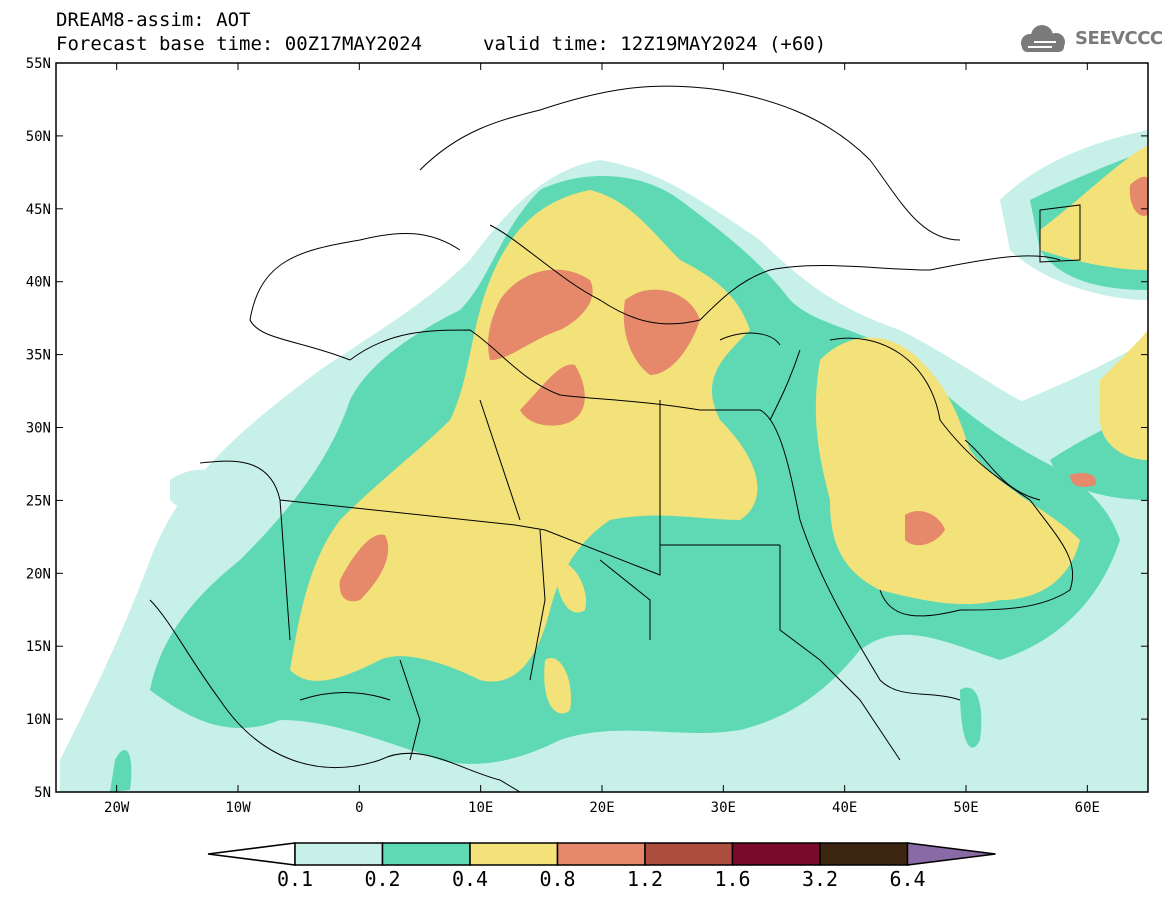 The image size is (1165, 905). I want to click on lat-tick-label: 10N, so click(38, 720).